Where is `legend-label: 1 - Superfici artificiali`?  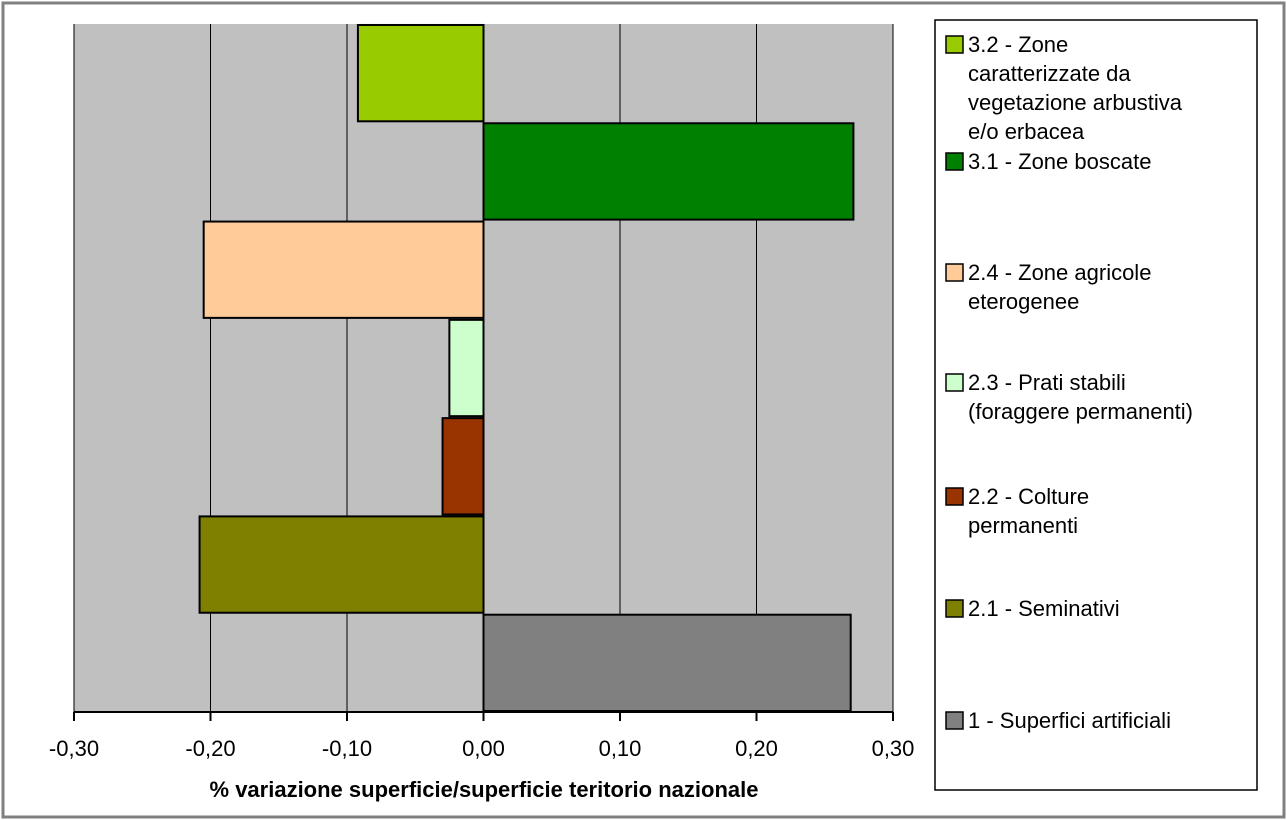
legend-label: 1 - Superfici artificiali is located at coordinates (1069, 720).